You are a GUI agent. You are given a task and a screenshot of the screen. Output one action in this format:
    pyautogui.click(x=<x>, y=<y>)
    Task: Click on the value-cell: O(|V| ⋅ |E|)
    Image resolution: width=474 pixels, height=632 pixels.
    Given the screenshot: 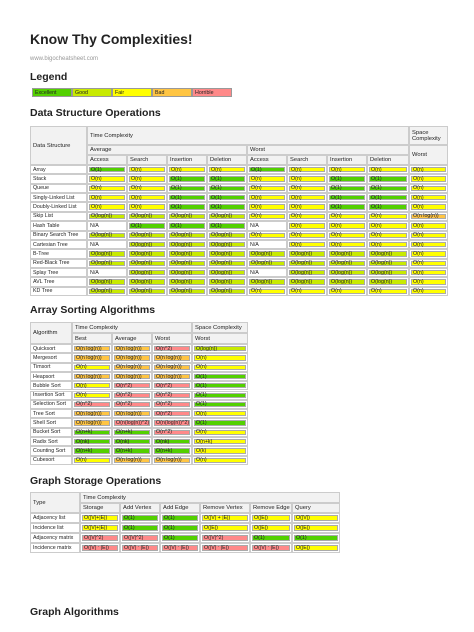 What is the action you would take?
    pyautogui.click(x=100, y=548)
    